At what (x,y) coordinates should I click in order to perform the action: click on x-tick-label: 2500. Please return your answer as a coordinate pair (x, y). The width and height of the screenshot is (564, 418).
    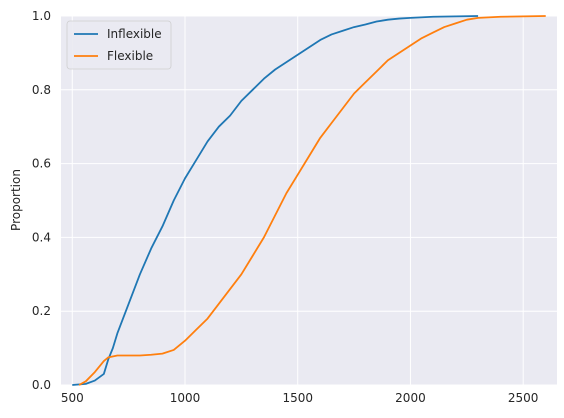
    Looking at the image, I should click on (523, 398).